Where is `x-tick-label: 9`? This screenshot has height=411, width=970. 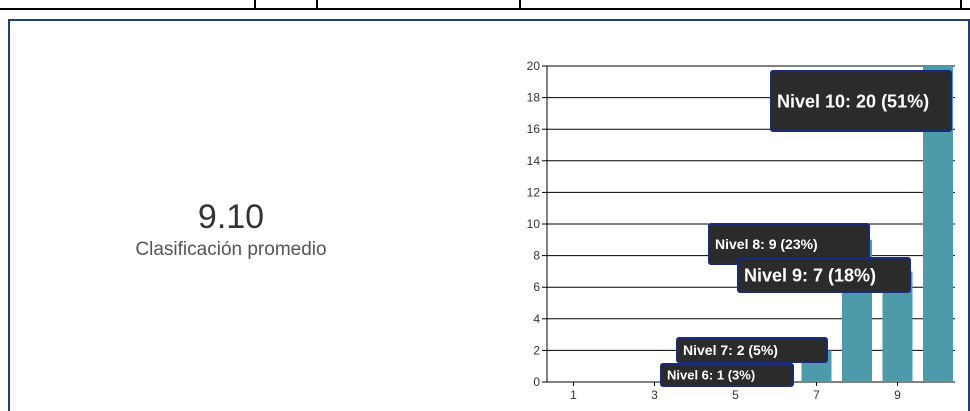 x-tick-label: 9 is located at coordinates (897, 395).